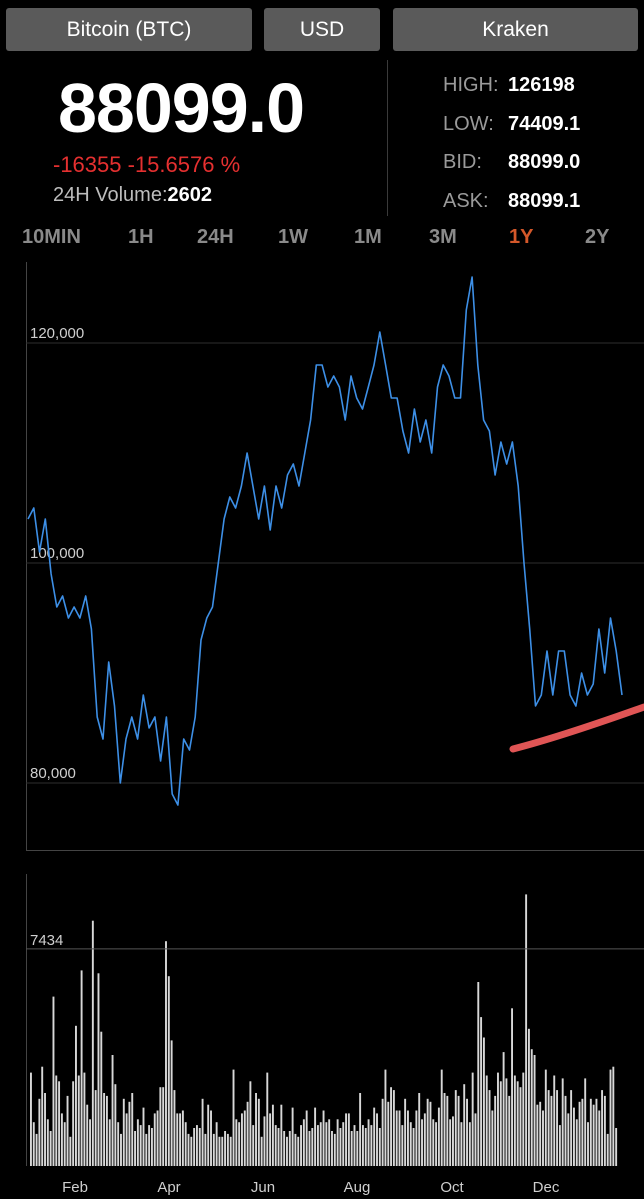  What do you see at coordinates (293, 237) in the screenshot?
I see `tab-1w: 1W` at bounding box center [293, 237].